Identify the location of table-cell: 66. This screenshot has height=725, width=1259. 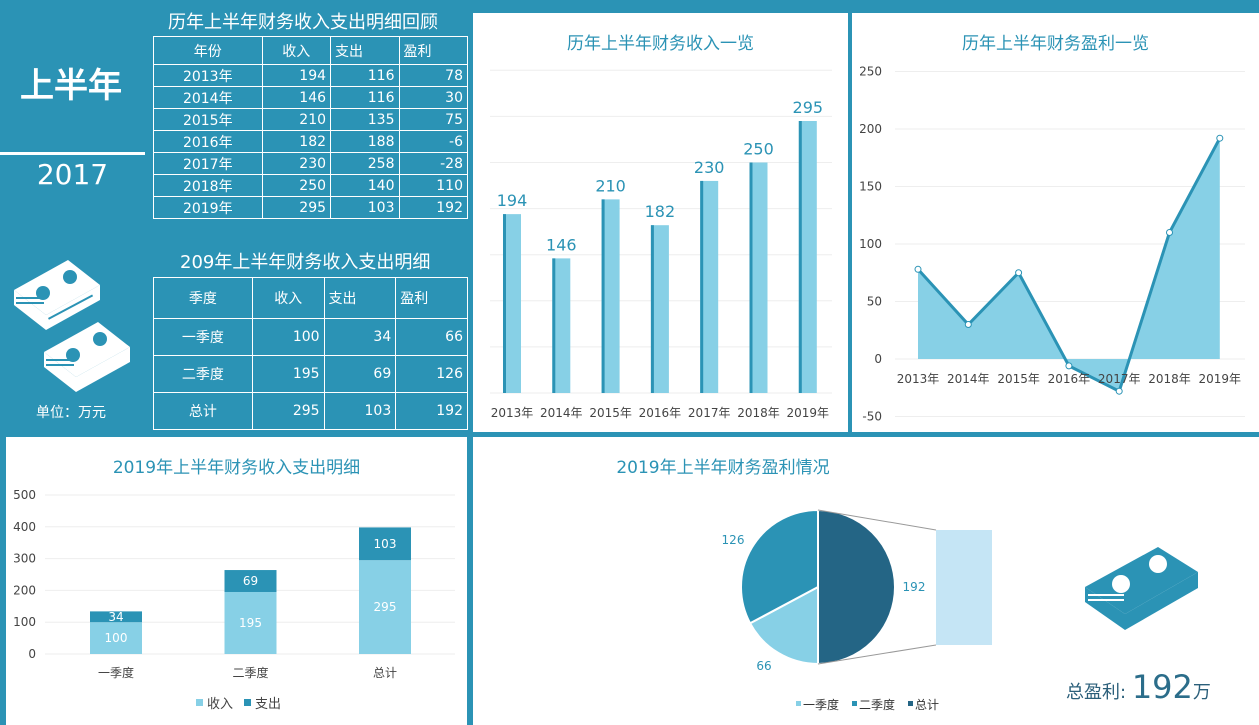
(431, 337).